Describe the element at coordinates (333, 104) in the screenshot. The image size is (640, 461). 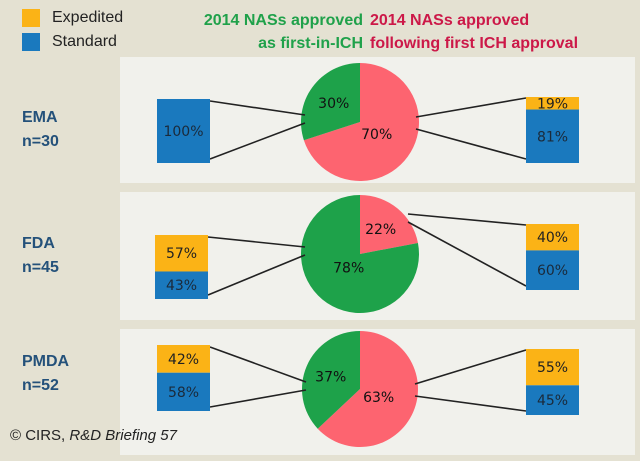
I see `pie-label-first-in-ich: 30%` at that location.